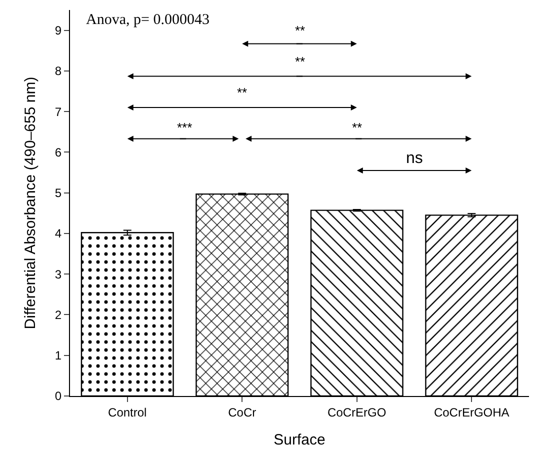 This screenshot has width=541, height=456. I want to click on x-tick-label: Control, so click(127, 412).